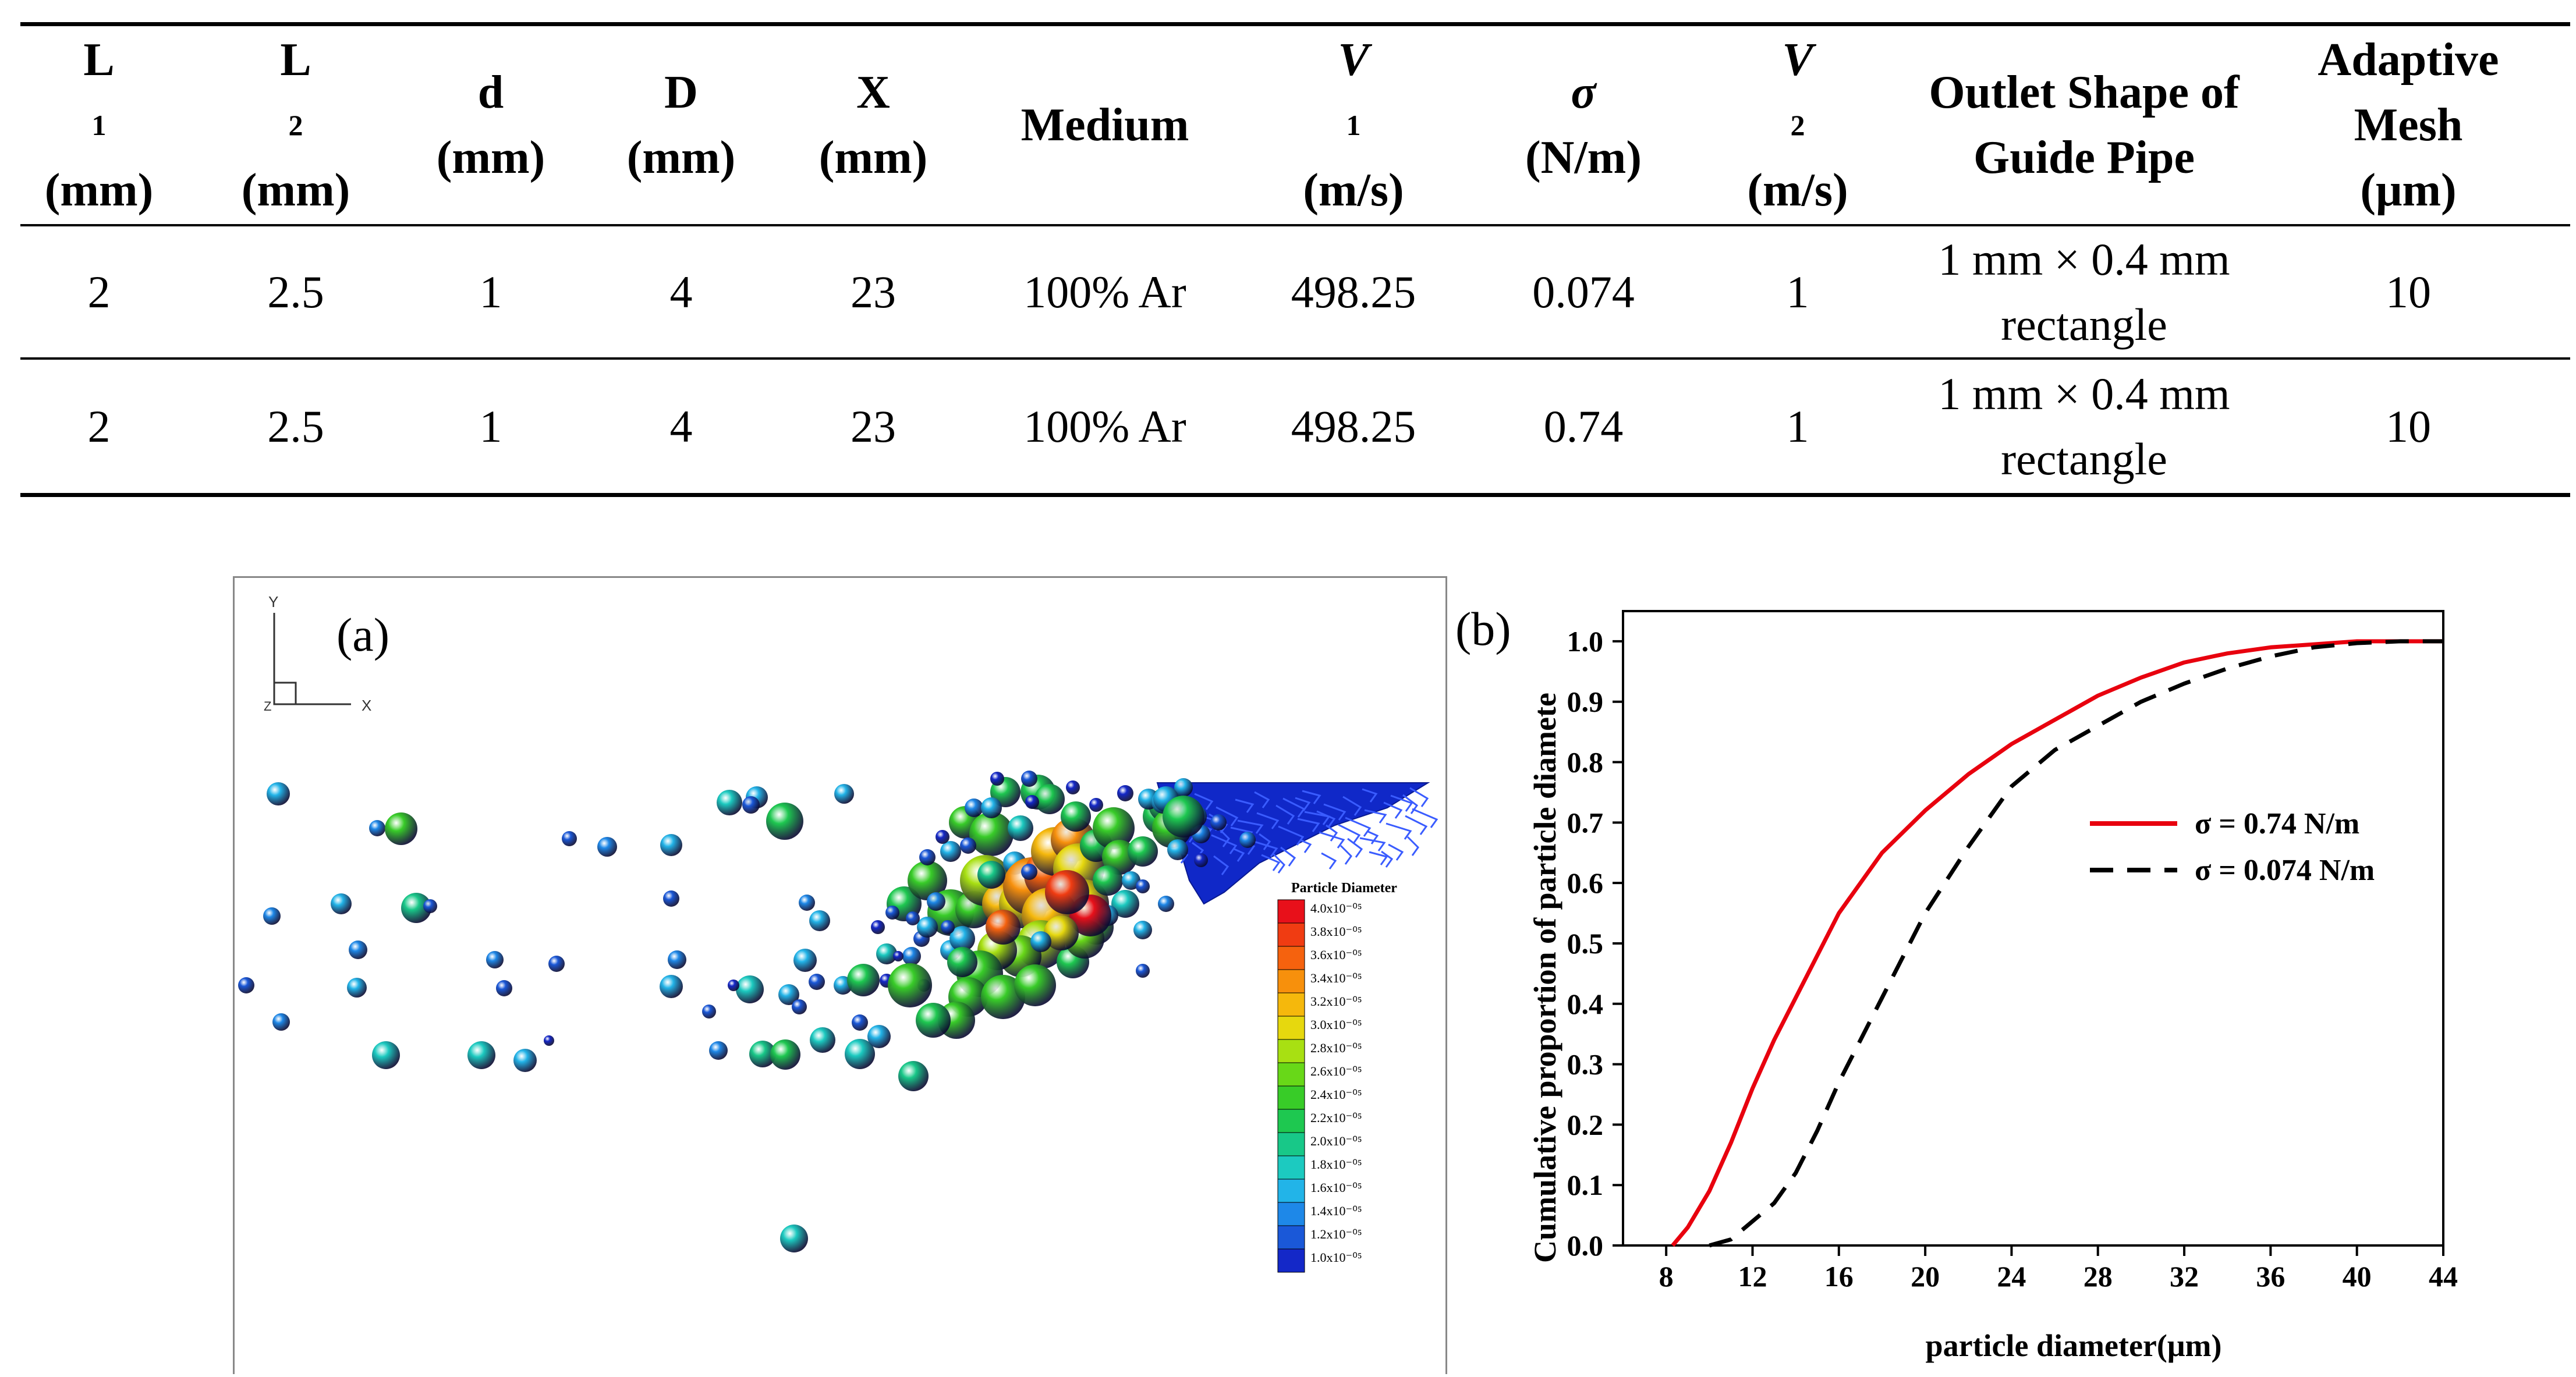  What do you see at coordinates (1336, 1164) in the screenshot?
I see `legend-label: 1.8x10⁻⁰⁵` at bounding box center [1336, 1164].